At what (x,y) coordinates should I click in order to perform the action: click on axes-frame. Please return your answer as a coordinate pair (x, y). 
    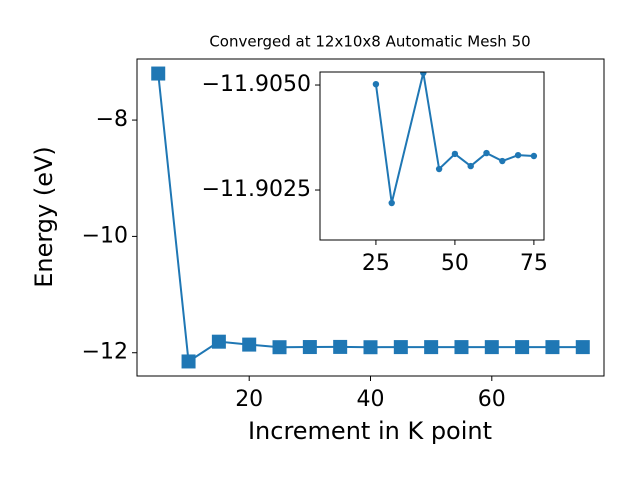
    Looking at the image, I should click on (432, 156).